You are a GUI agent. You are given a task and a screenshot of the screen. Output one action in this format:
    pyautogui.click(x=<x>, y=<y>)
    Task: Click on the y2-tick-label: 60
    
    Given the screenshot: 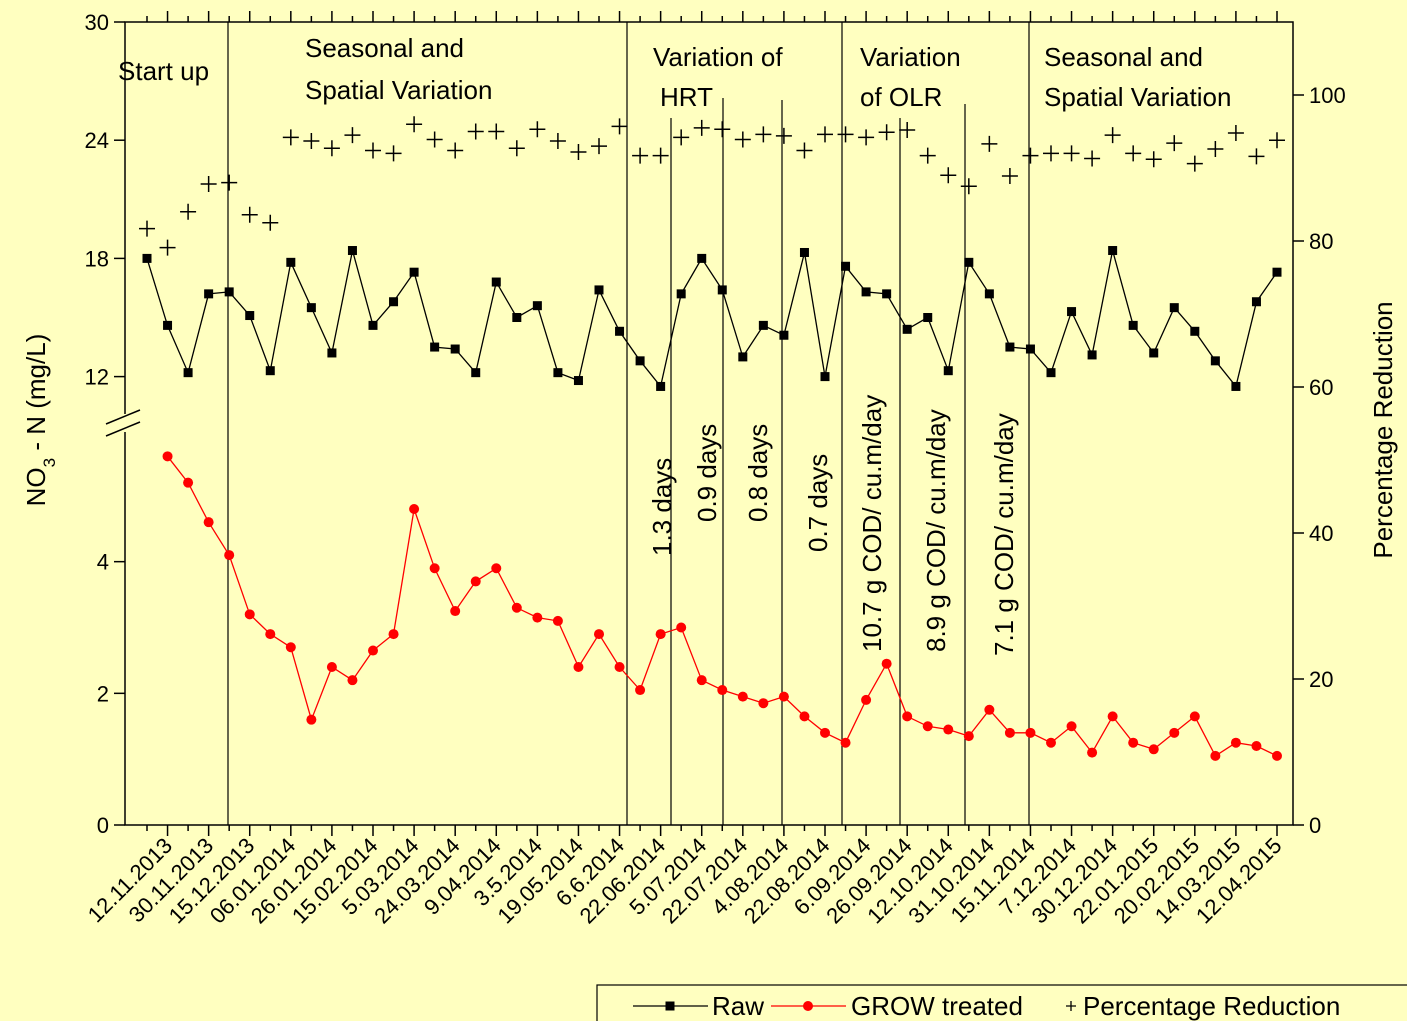 What is the action you would take?
    pyautogui.click(x=1321, y=387)
    